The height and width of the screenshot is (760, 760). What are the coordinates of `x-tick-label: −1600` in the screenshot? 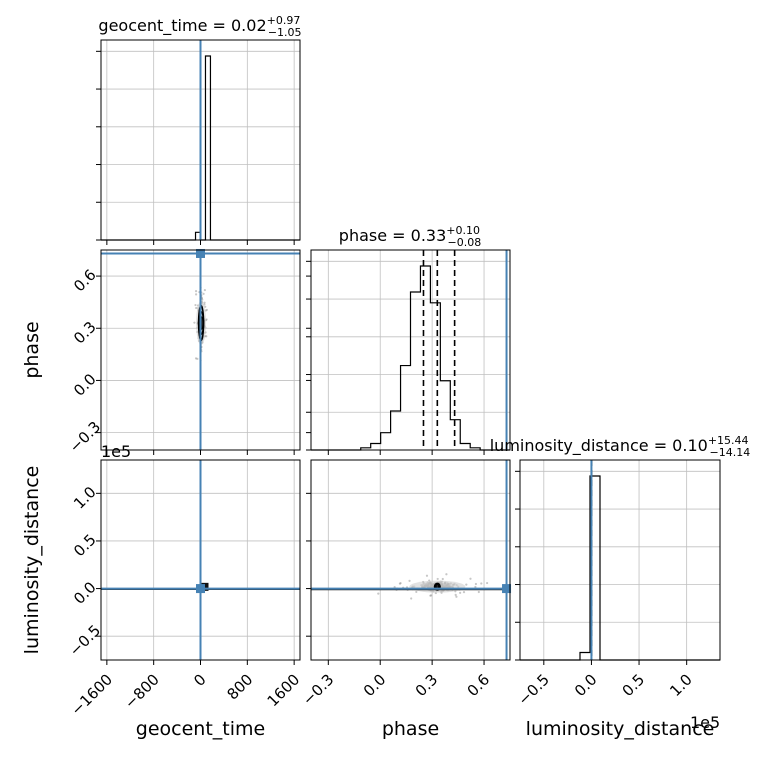 It's located at (91, 694).